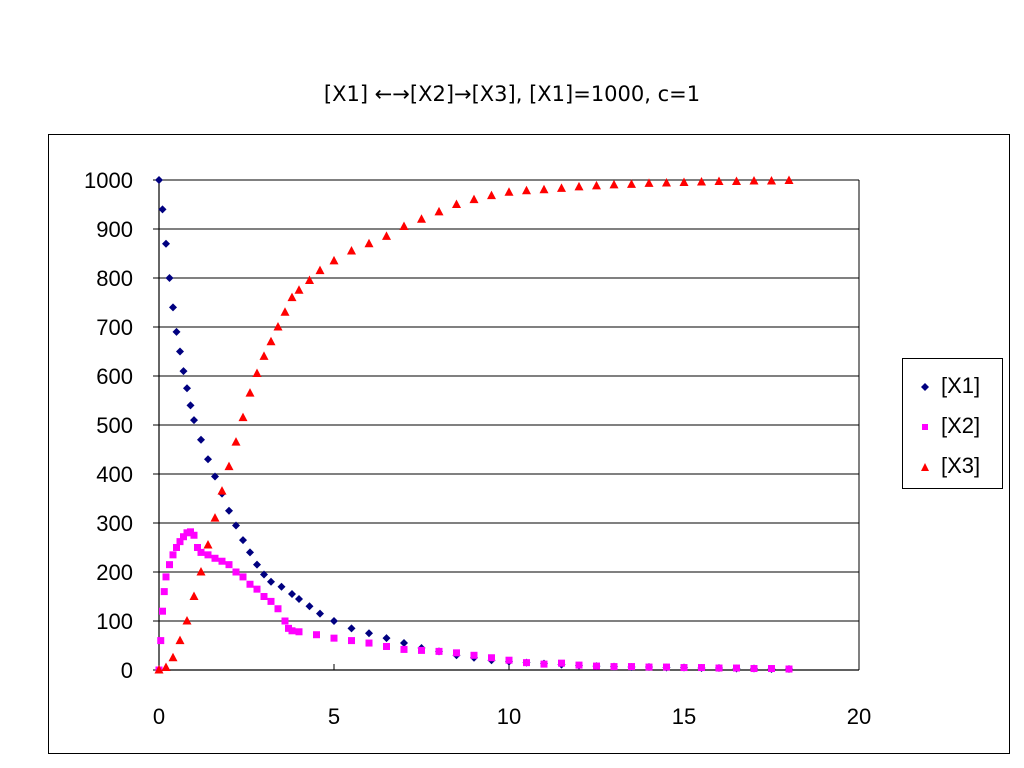  I want to click on y-tick-label-1000: 1000, so click(108, 180).